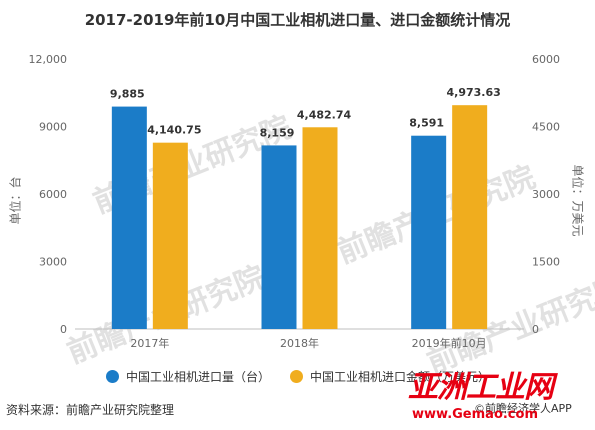  Describe the element at coordinates (546, 127) in the screenshot. I see `right-tick-label: 4500` at that location.